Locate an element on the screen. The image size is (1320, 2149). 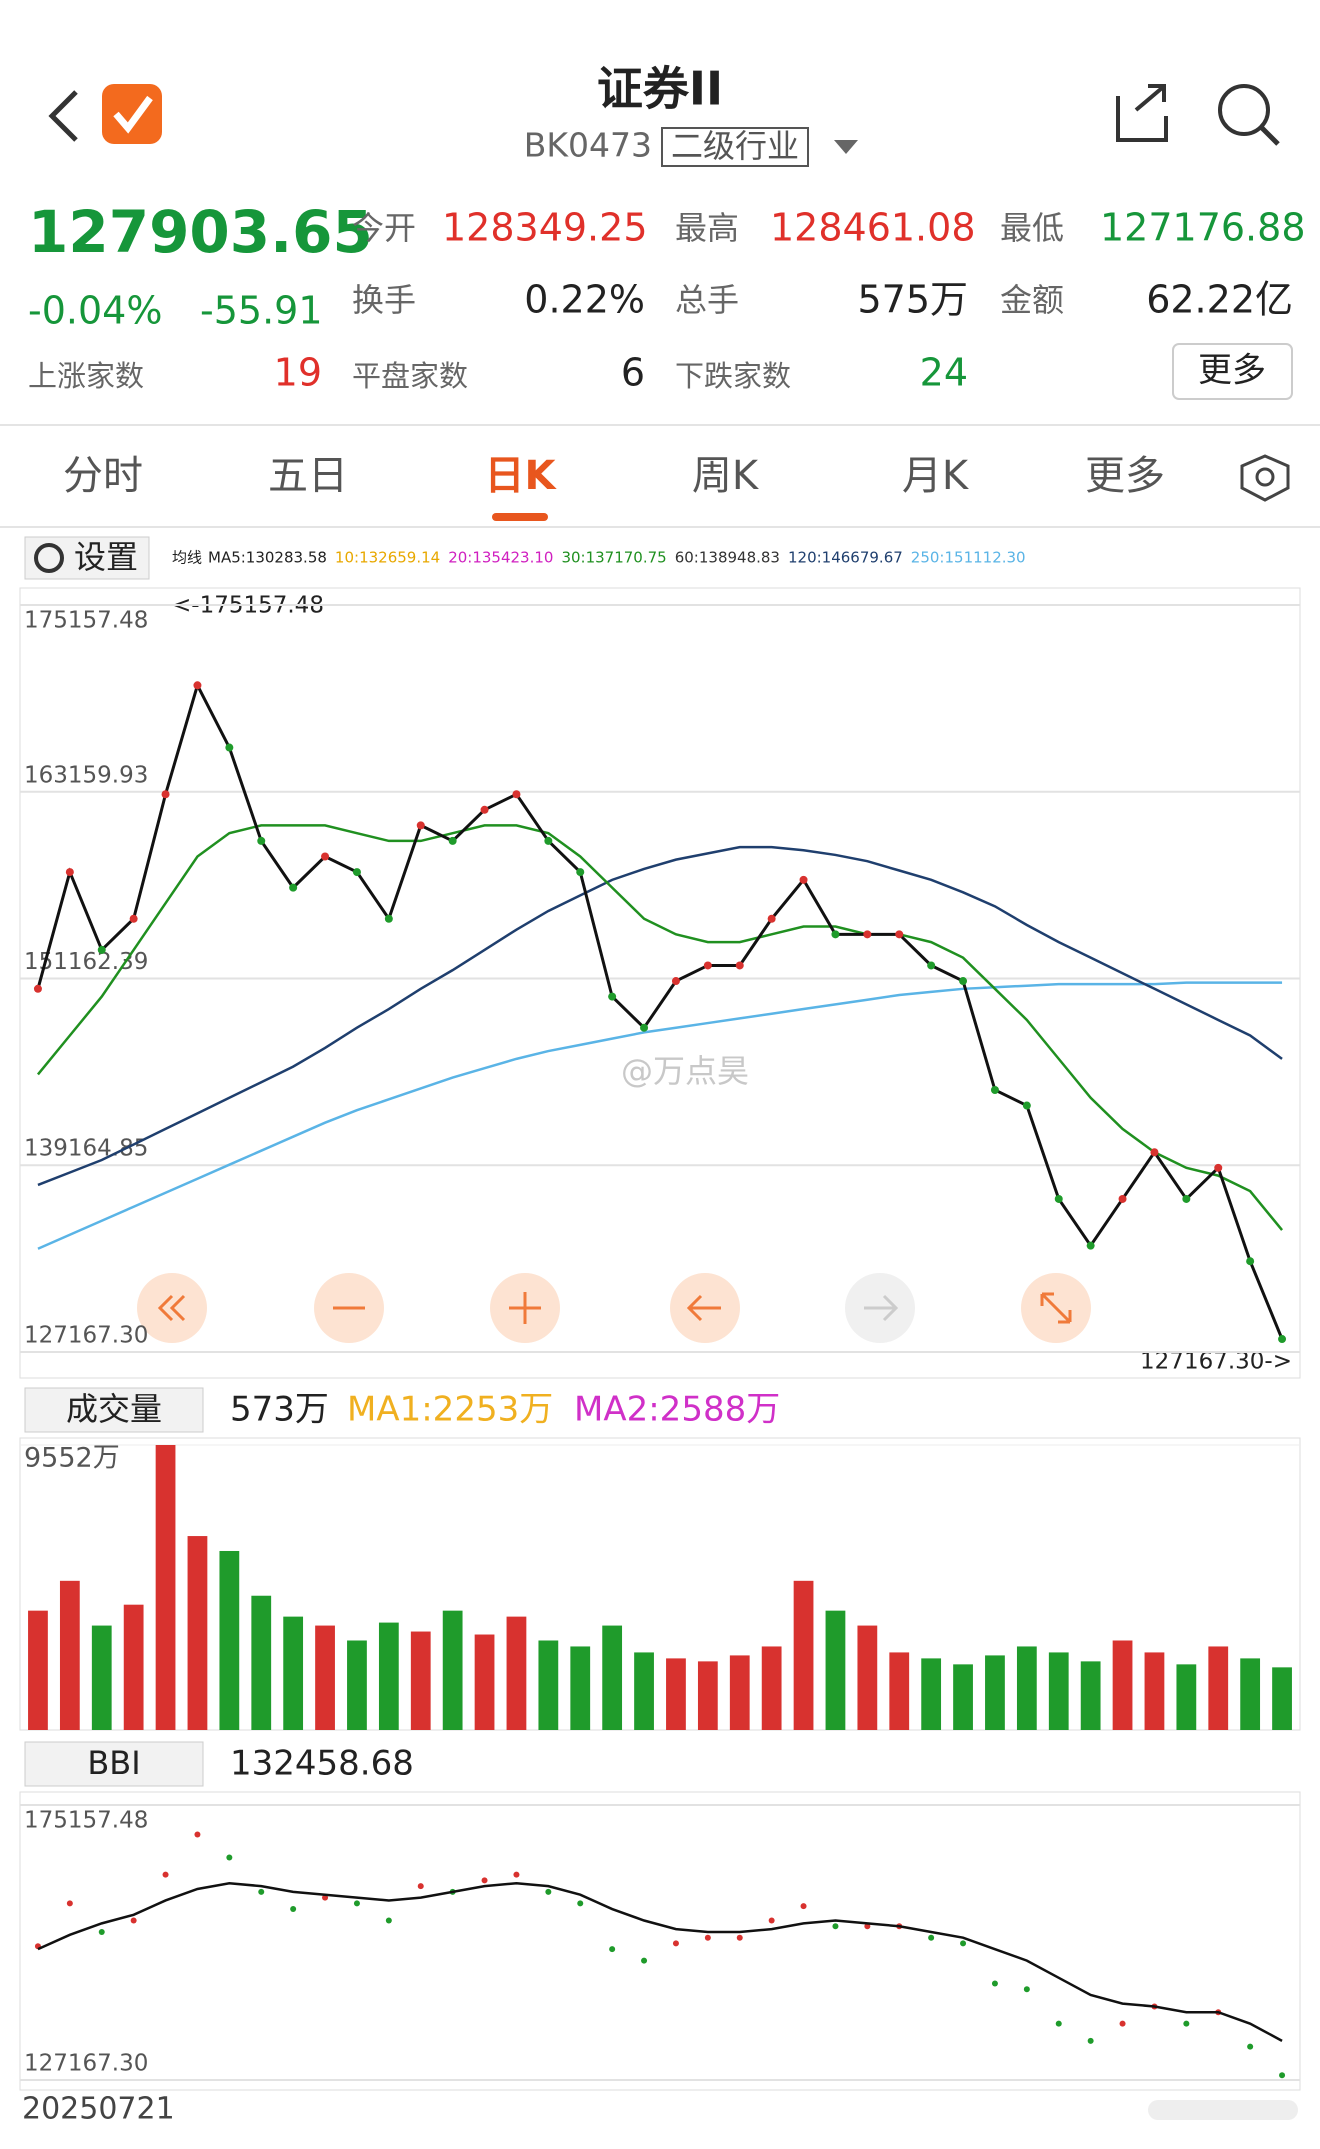
tab: 更多 is located at coordinates (1125, 476).